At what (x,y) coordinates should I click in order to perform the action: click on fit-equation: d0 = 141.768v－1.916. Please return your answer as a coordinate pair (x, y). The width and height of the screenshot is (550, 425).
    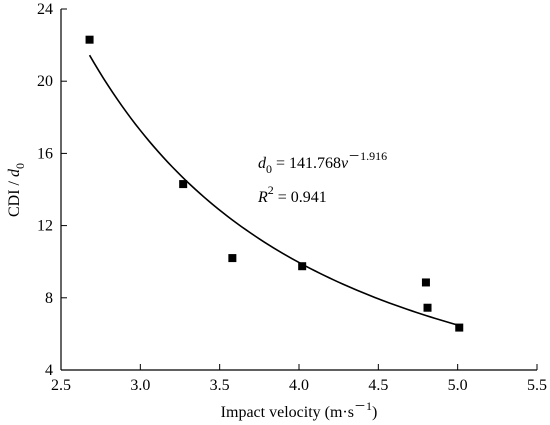
    Looking at the image, I should click on (322, 162).